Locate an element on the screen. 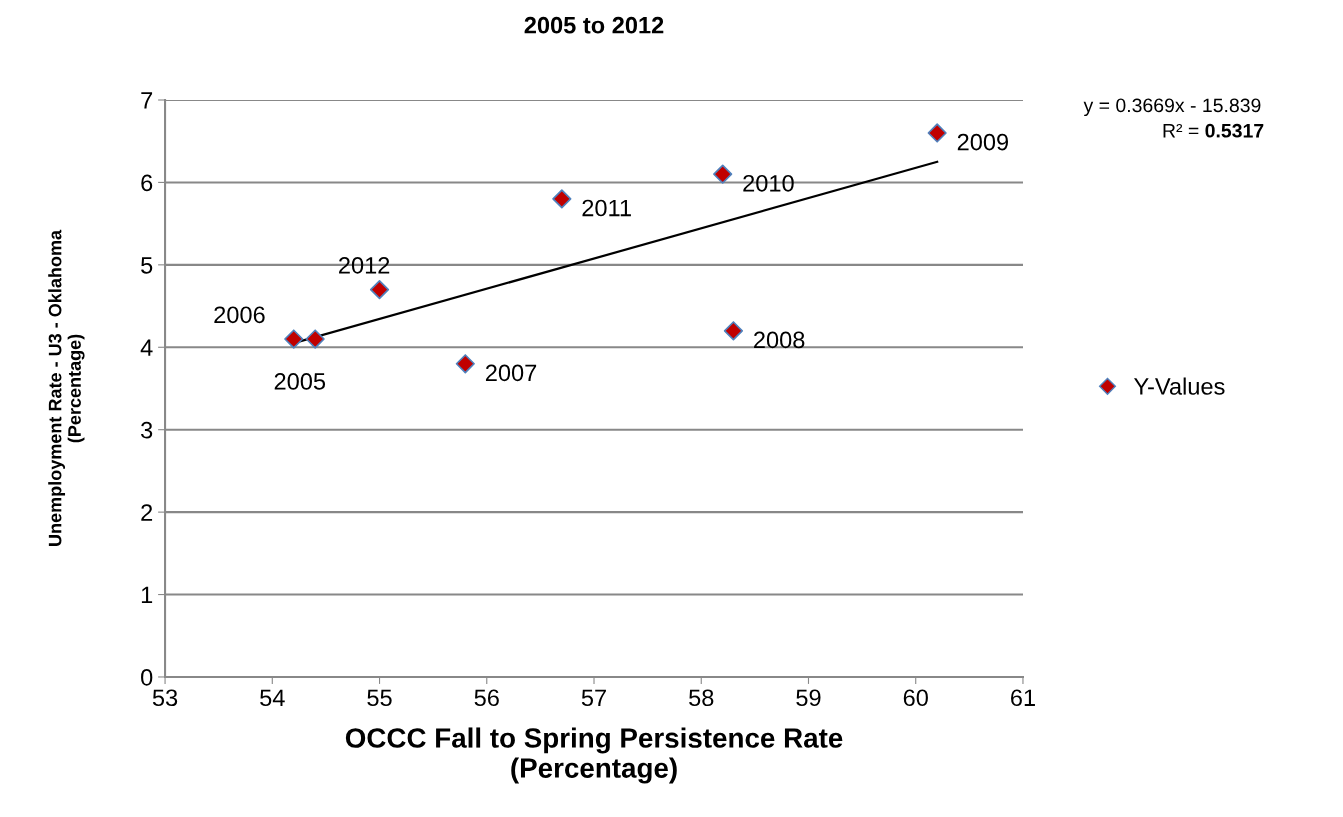  x-tick-label: 58 is located at coordinates (701, 698).